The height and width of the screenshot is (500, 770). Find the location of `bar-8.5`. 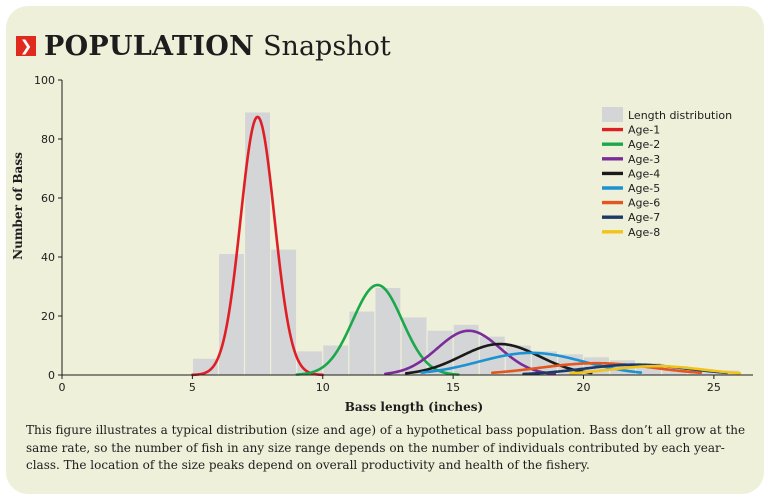

bar-8.5 is located at coordinates (284, 312).